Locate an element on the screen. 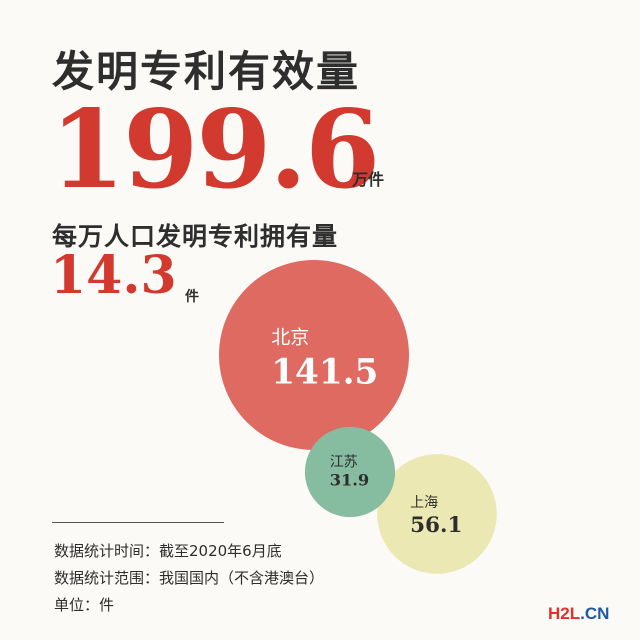  bubble-value-jiangsu: 31.9 is located at coordinates (350, 480).